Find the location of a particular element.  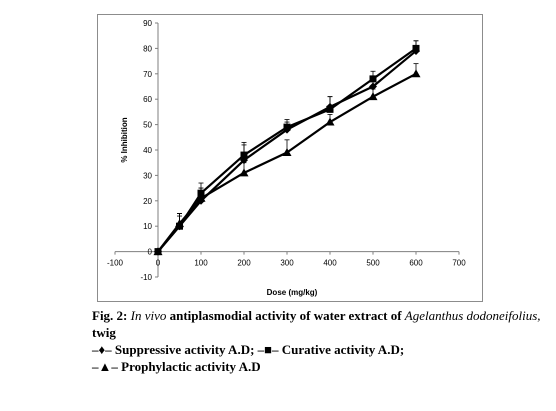

legend-symbol-diamond: –♦– is located at coordinates (102, 349).